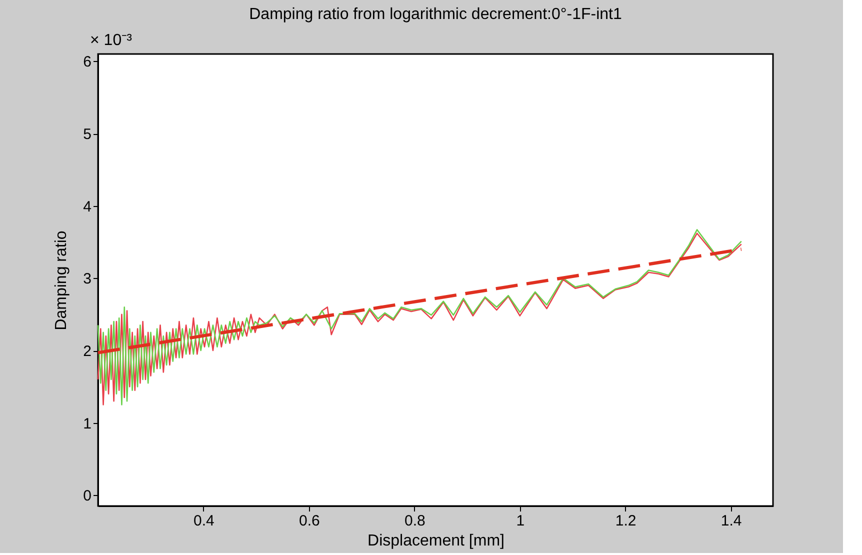 This screenshot has height=555, width=862. I want to click on x-tick-label: 1, so click(520, 521).